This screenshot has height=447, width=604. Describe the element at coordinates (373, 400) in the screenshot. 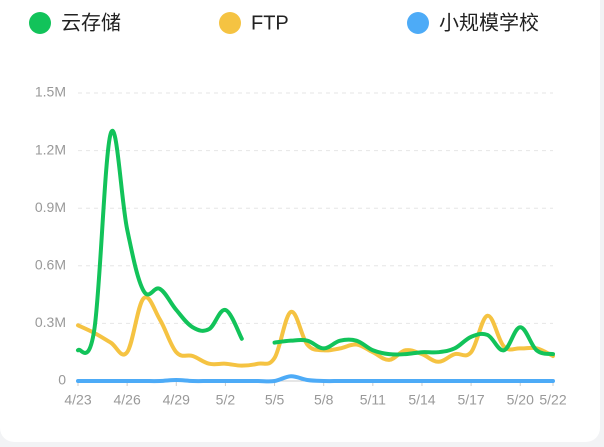

I see `x-tick-label: 5/11` at that location.